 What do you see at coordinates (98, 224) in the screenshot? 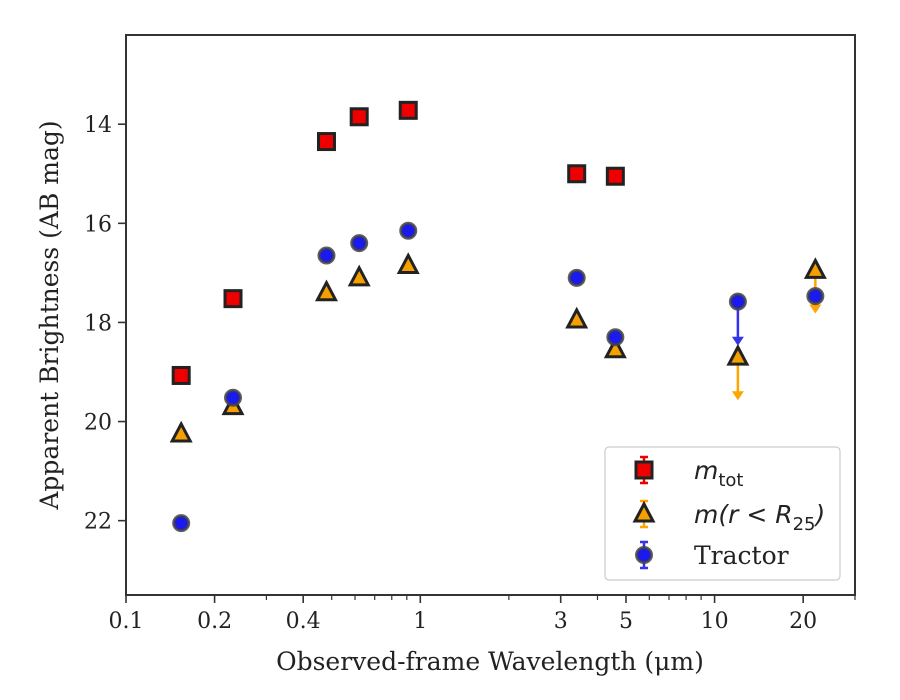
I see `y-tick-label: 16` at bounding box center [98, 224].